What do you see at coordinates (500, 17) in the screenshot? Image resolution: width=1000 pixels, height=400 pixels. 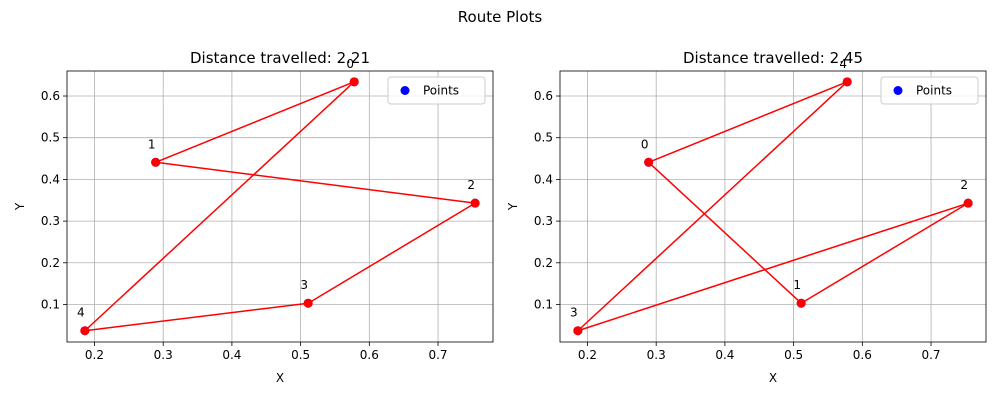 I see `figure-suptitle: Route Plots` at bounding box center [500, 17].